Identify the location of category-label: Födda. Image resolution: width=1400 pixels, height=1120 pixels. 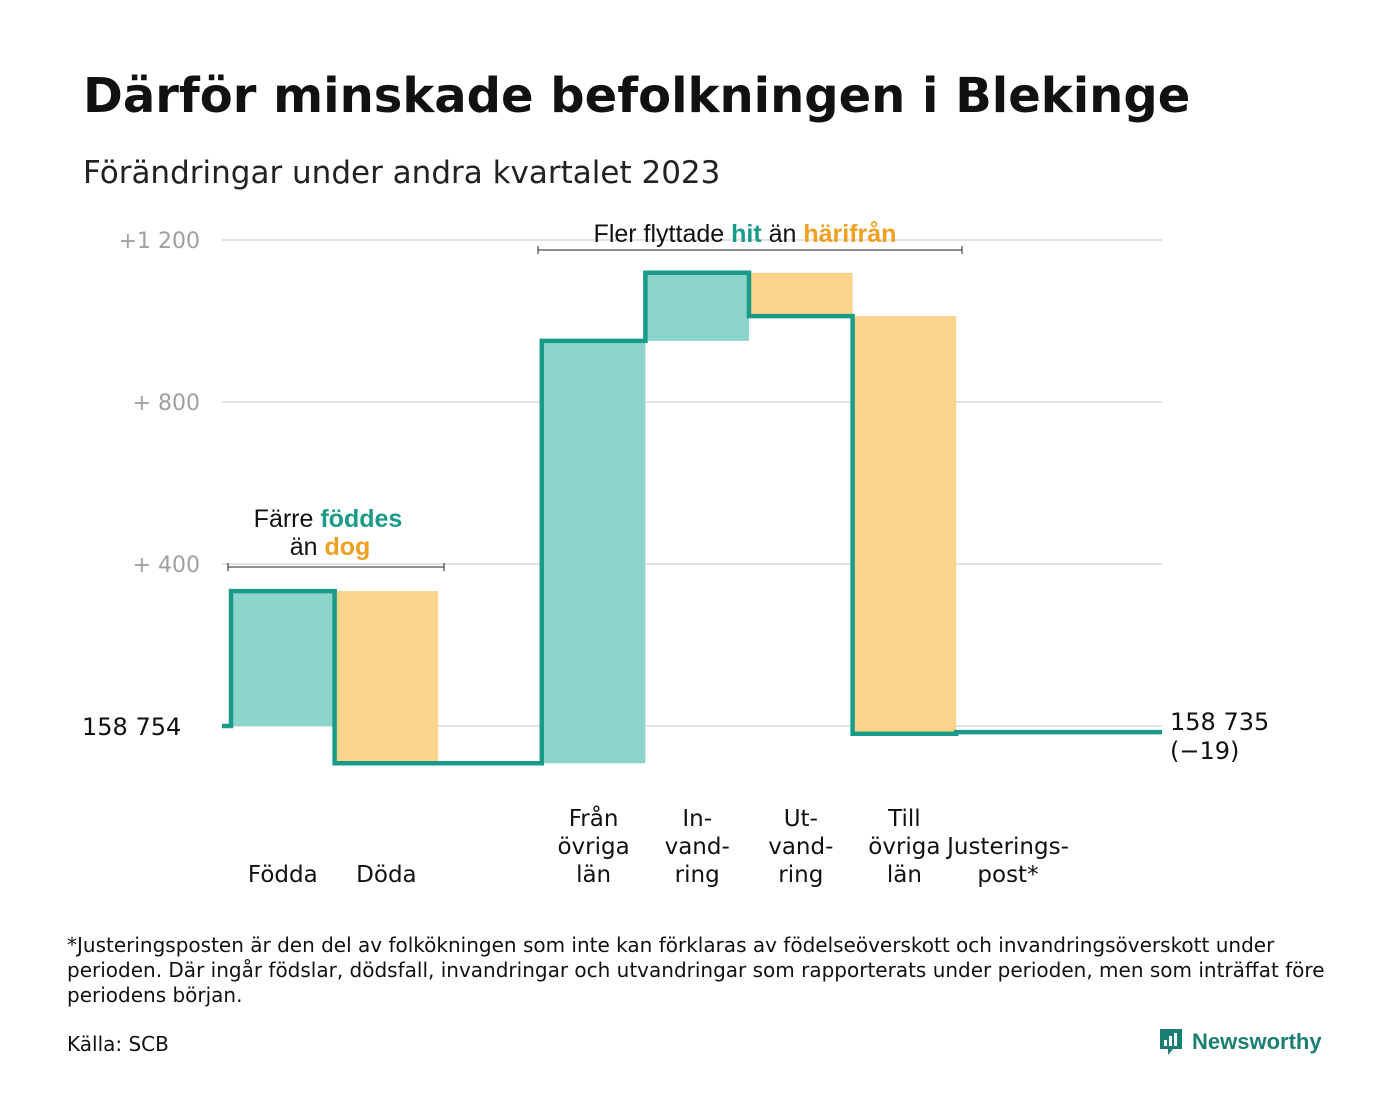
(283, 875).